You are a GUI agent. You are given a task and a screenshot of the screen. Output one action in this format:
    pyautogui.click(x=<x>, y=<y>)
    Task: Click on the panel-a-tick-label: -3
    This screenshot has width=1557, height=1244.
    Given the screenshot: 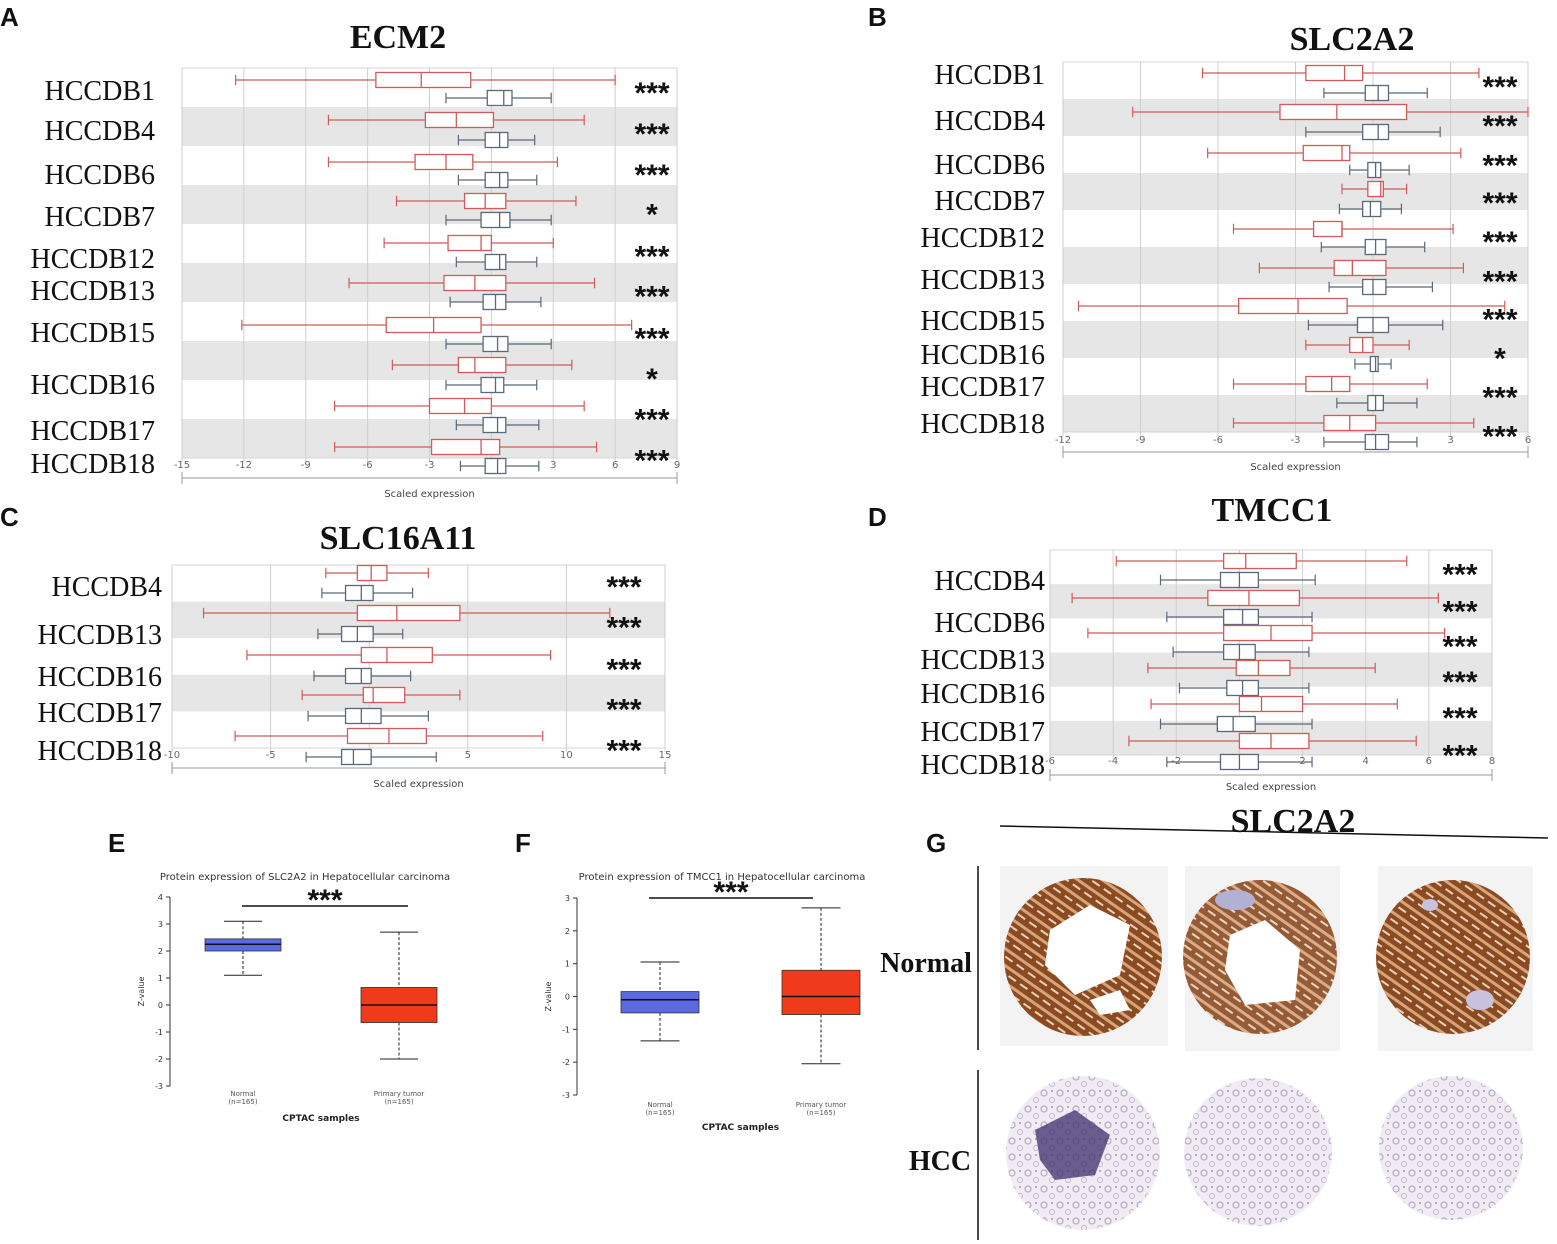 What is the action you would take?
    pyautogui.click(x=430, y=465)
    